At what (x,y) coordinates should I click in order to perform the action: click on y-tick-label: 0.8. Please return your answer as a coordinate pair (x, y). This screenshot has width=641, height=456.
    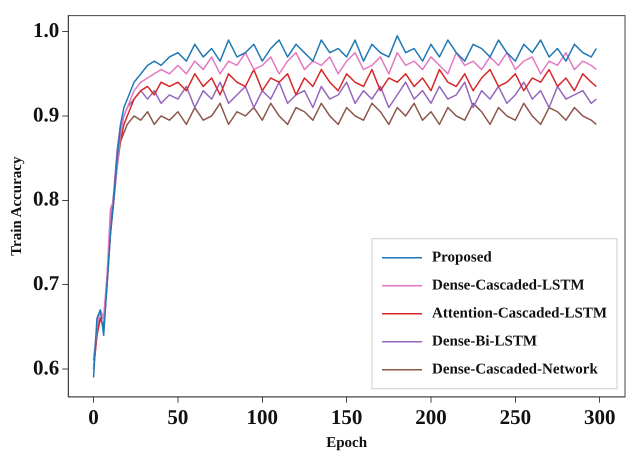
    Looking at the image, I should click on (46, 198).